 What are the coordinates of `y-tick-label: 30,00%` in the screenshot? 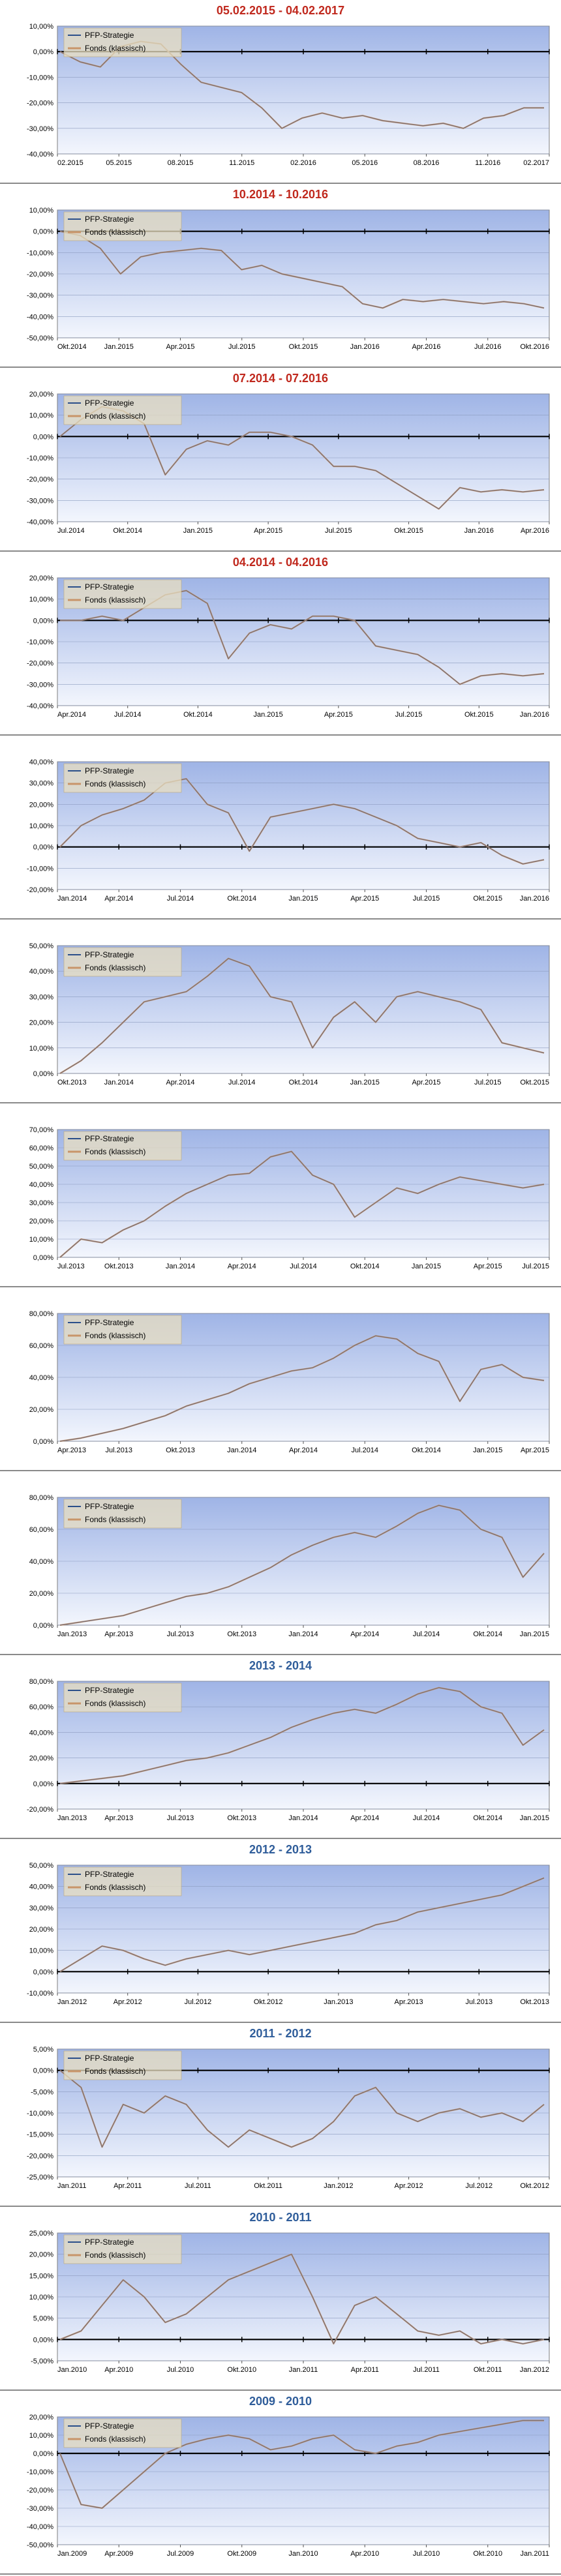 It's located at (41, 1908).